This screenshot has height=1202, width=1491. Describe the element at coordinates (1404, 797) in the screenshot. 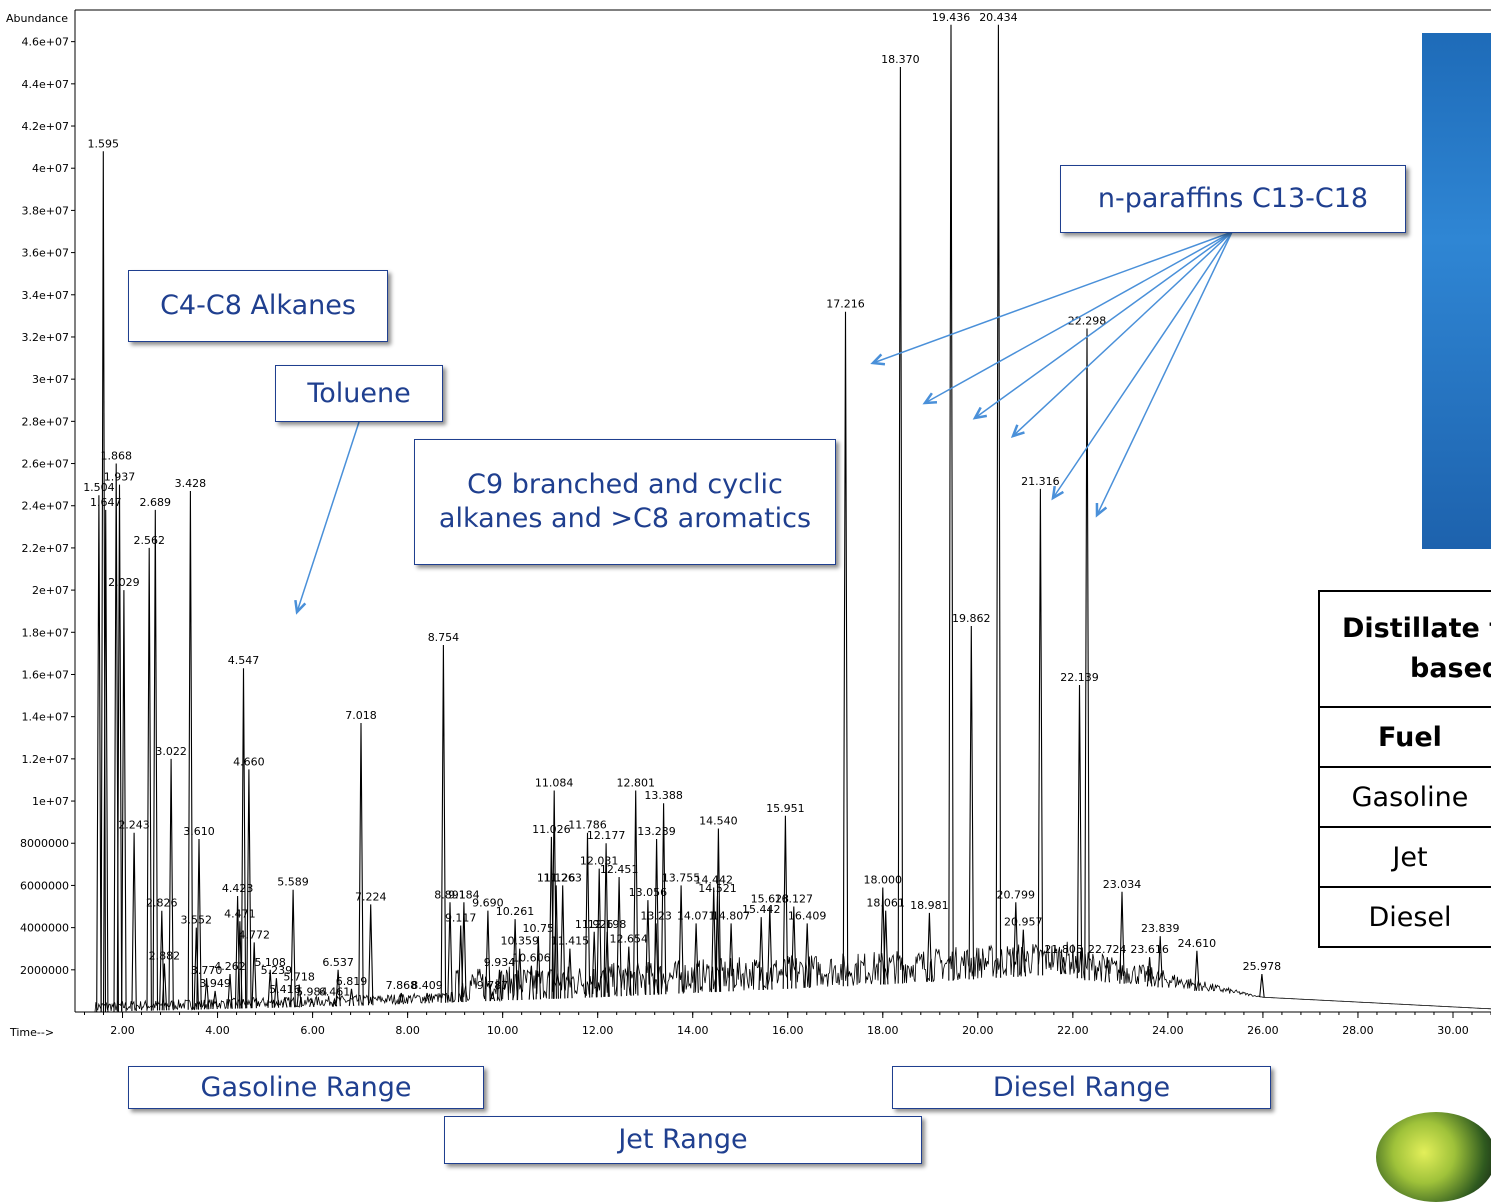

I see `table-cell-gasoline: Gasoline` at that location.